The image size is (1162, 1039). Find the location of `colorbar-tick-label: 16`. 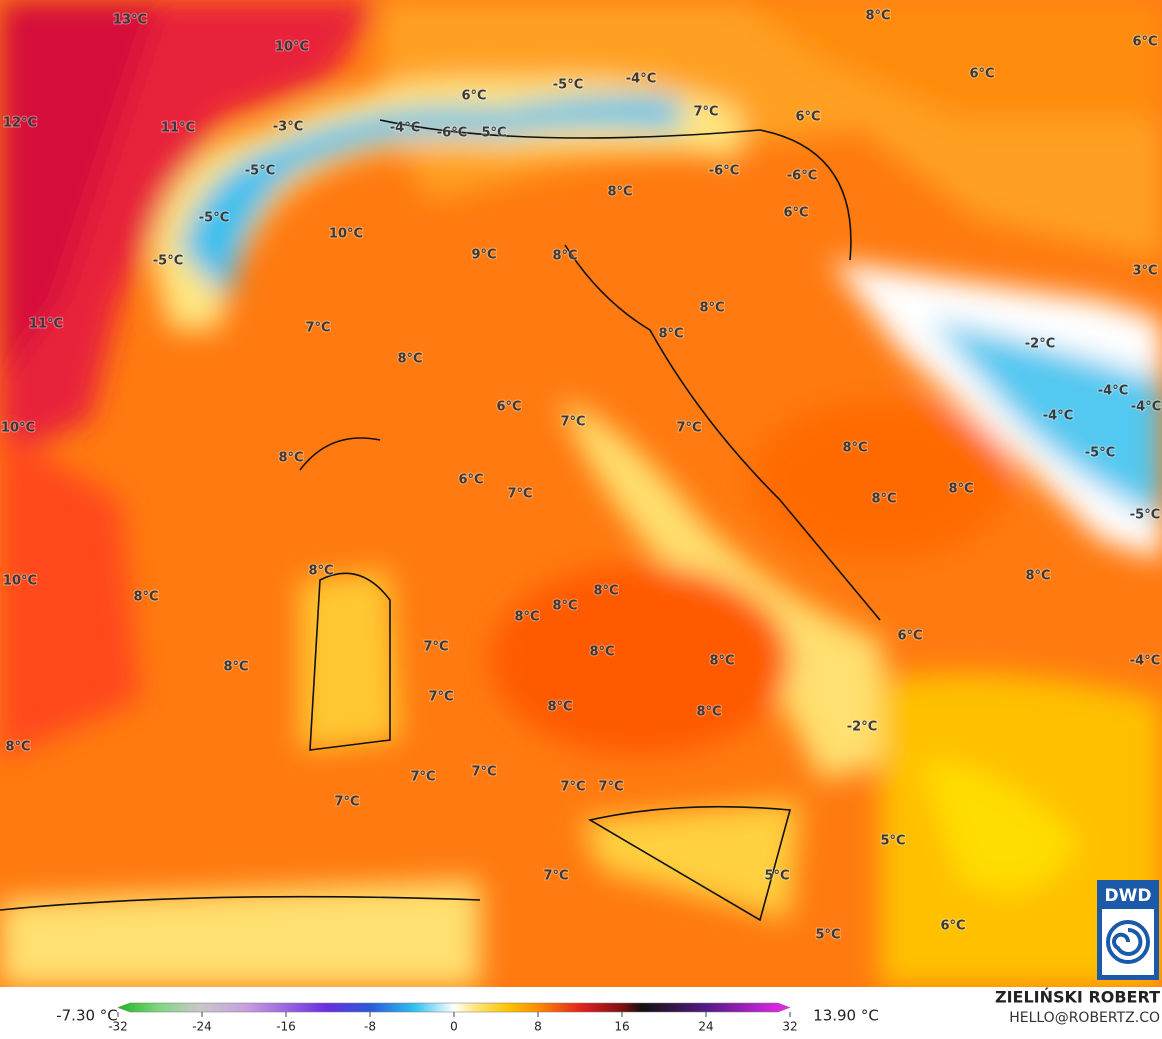

colorbar-tick-label: 16 is located at coordinates (621, 1027).